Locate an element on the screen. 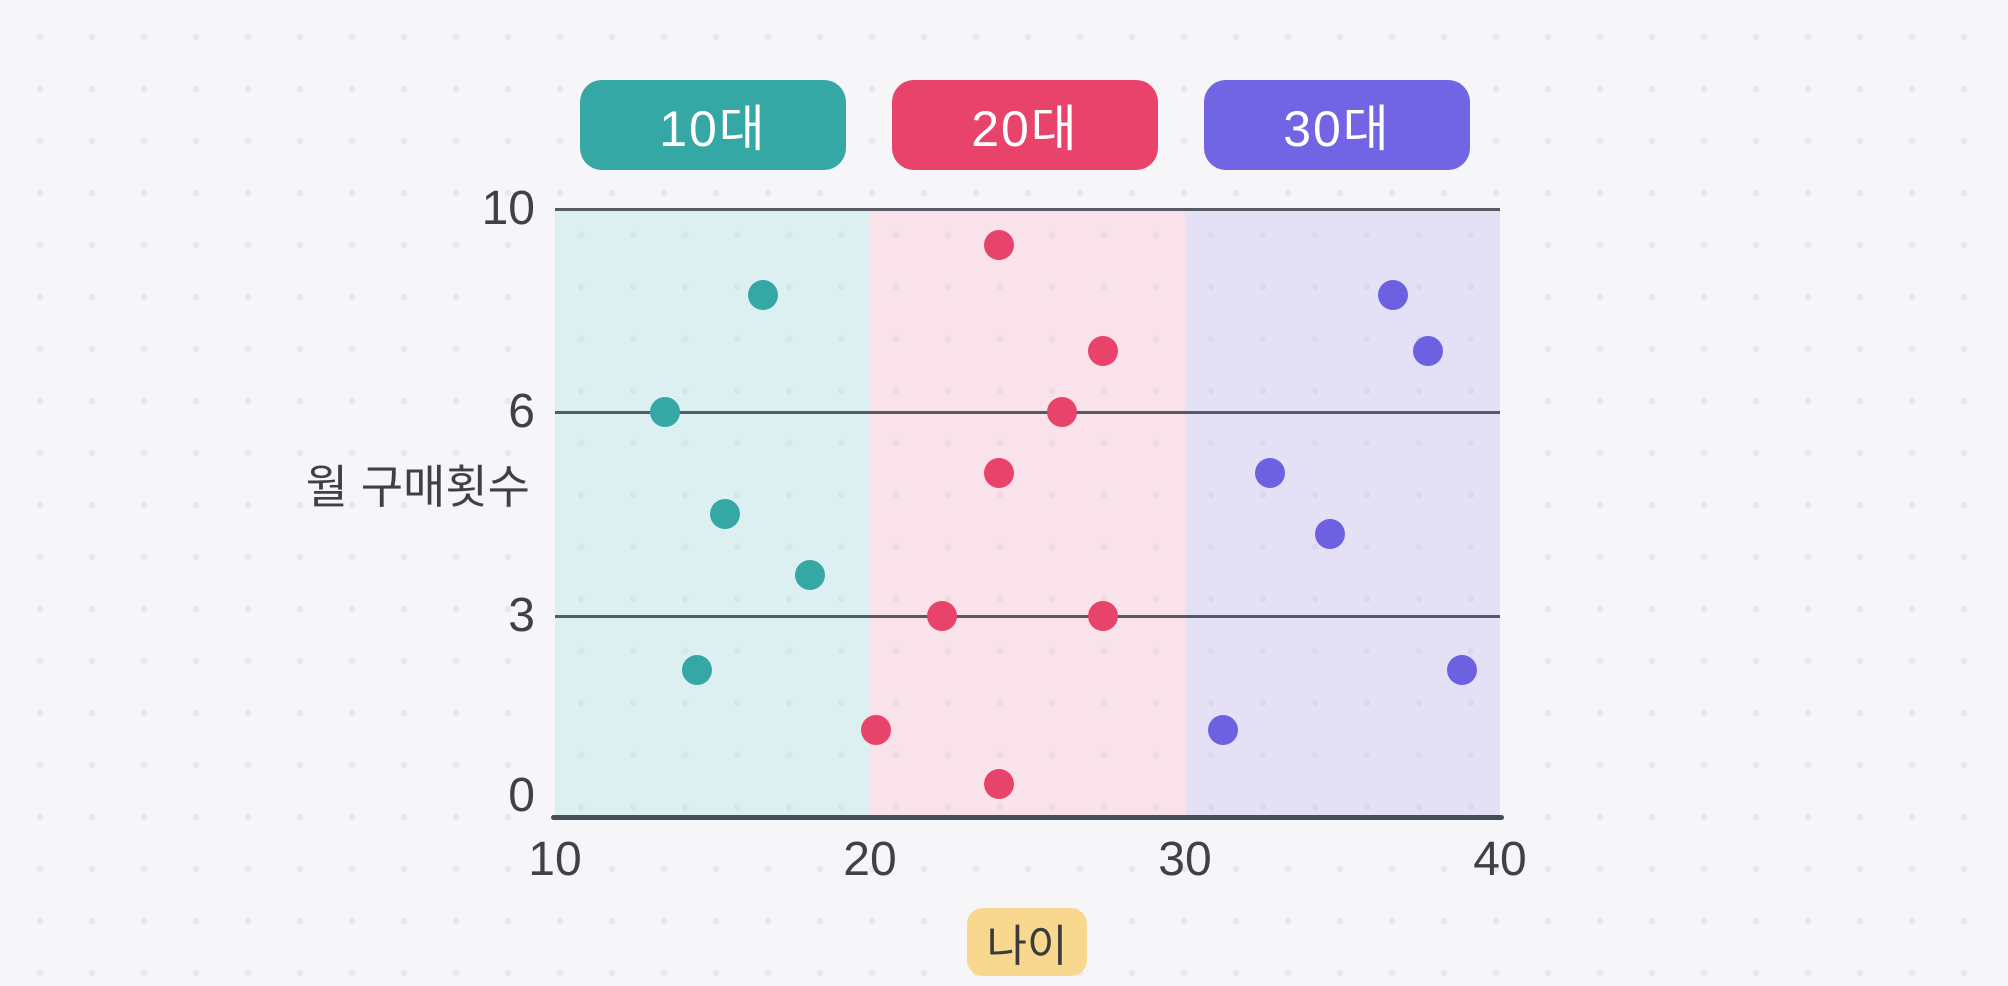 This screenshot has height=986, width=2008. x-tick-label-30: 30 is located at coordinates (1185, 859).